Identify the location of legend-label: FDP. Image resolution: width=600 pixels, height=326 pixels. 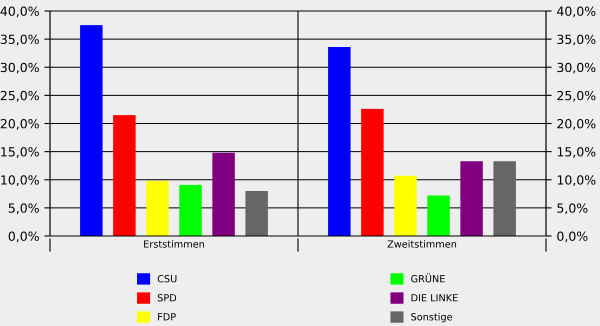
(167, 316).